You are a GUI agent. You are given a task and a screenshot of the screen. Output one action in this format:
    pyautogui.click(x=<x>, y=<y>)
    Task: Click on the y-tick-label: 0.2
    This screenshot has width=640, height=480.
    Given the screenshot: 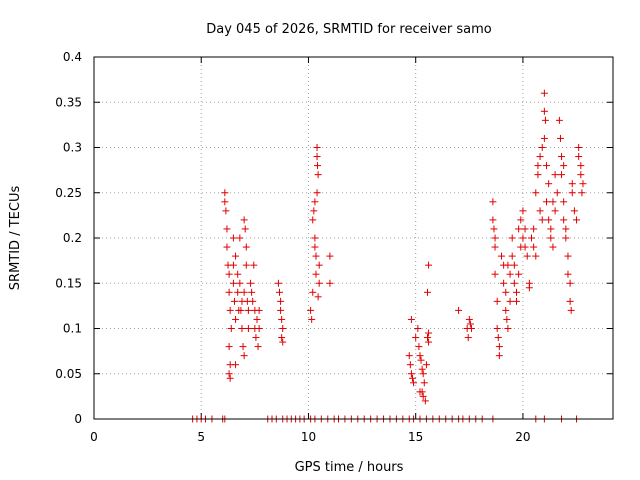 What is the action you would take?
    pyautogui.click(x=72, y=238)
    